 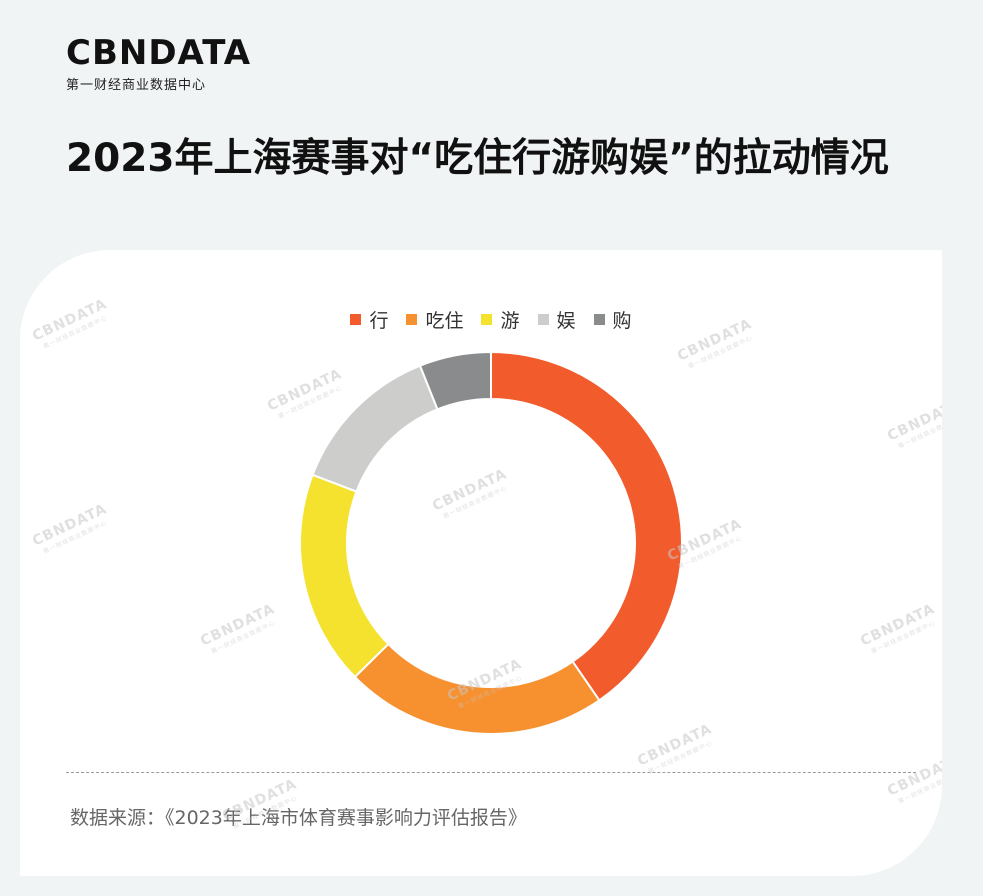 I want to click on legend-item: 购, so click(x=612, y=319).